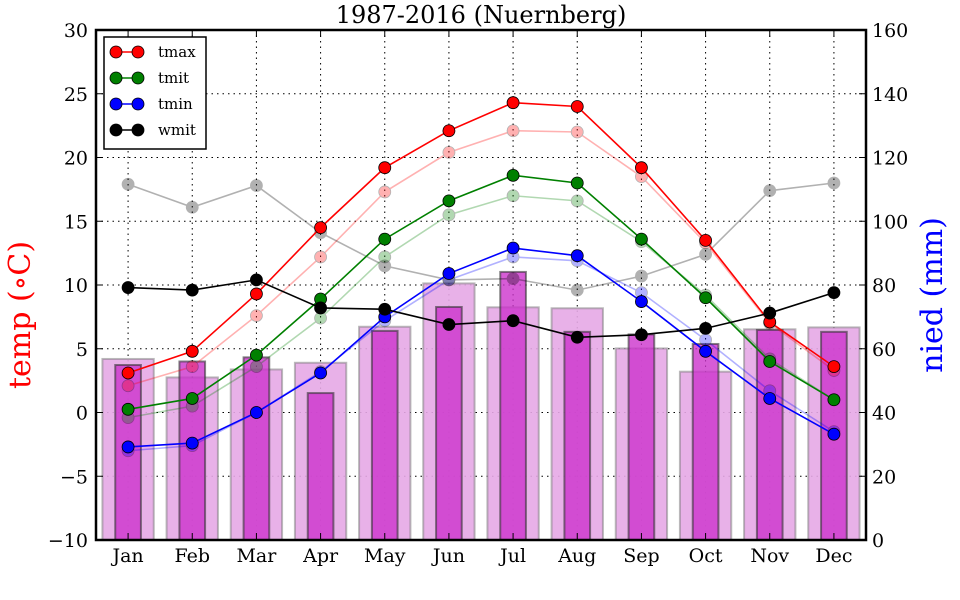 This screenshot has height=600, width=960. Describe the element at coordinates (878, 541) in the screenshot. I see `y-tick-label-right: 0` at that location.